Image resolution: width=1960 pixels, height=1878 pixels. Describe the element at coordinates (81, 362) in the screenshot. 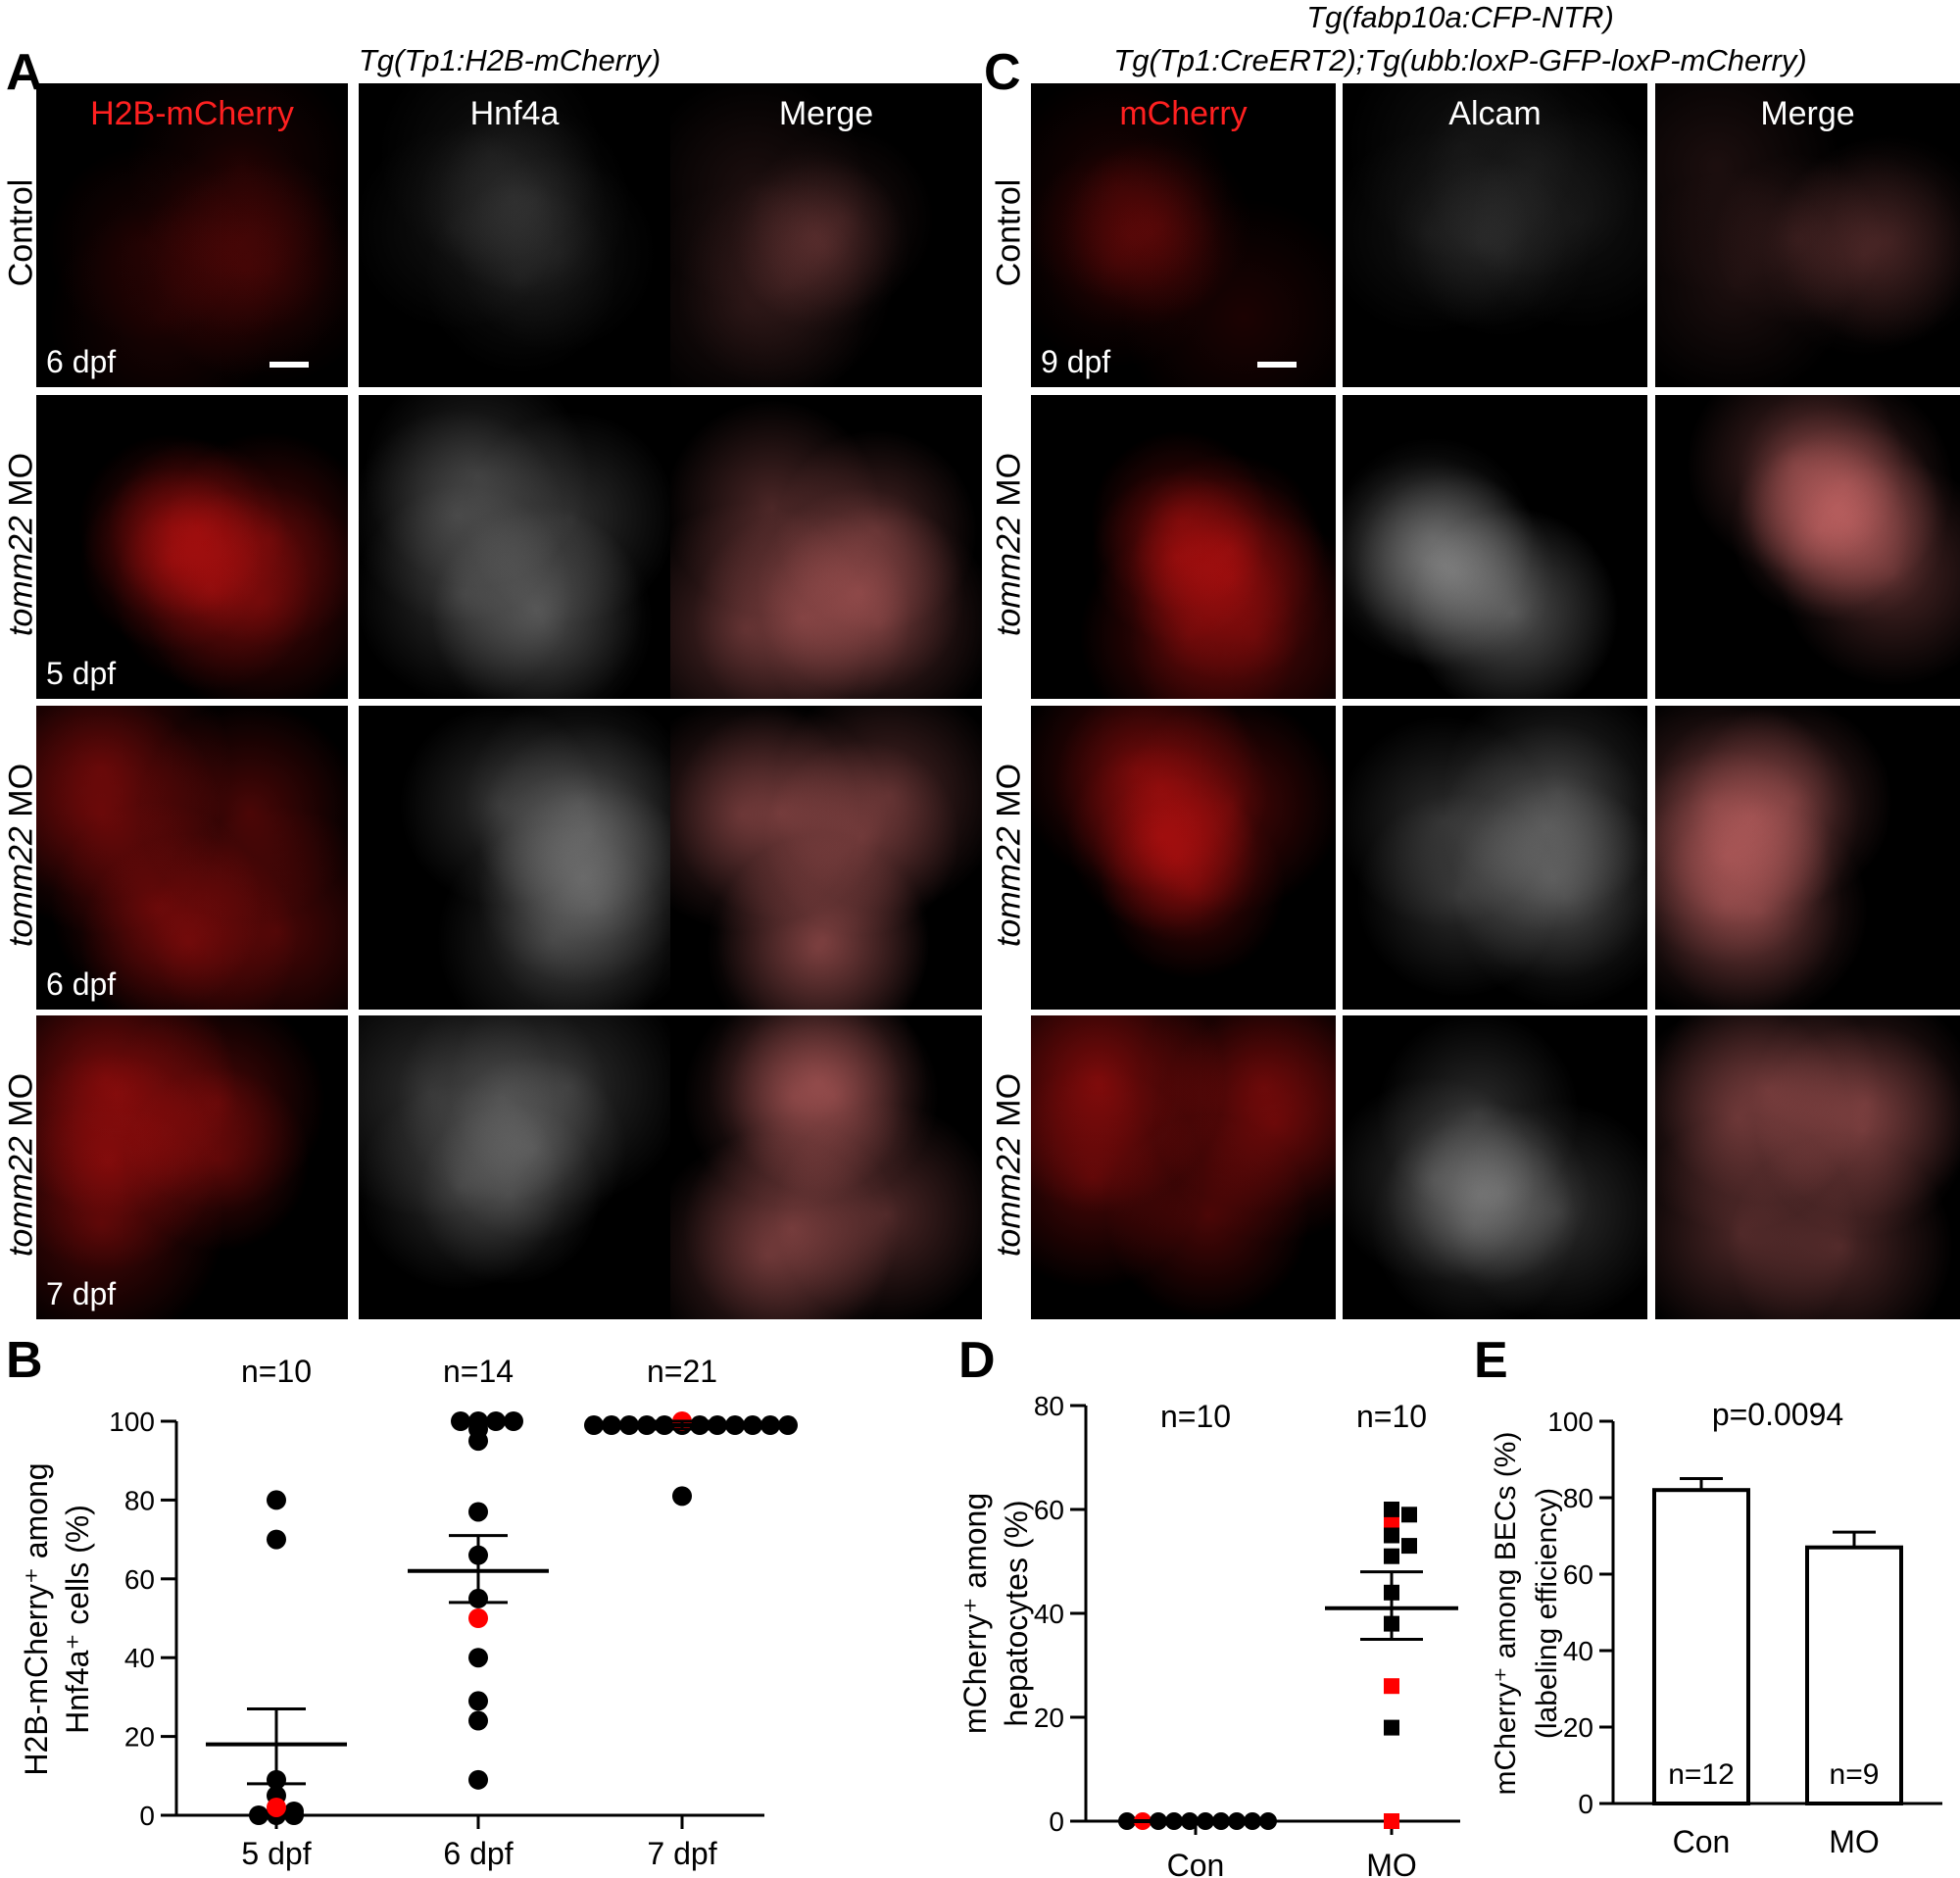

I see `stage-label: 6 dpf` at that location.